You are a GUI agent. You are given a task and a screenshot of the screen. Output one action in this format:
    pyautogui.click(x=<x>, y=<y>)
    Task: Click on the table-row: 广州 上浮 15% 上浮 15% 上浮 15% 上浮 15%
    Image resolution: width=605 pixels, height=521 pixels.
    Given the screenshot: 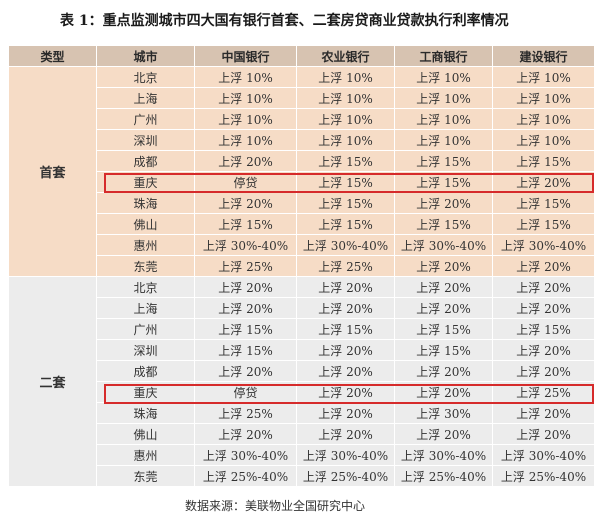 What is the action you would take?
    pyautogui.click(x=302, y=329)
    